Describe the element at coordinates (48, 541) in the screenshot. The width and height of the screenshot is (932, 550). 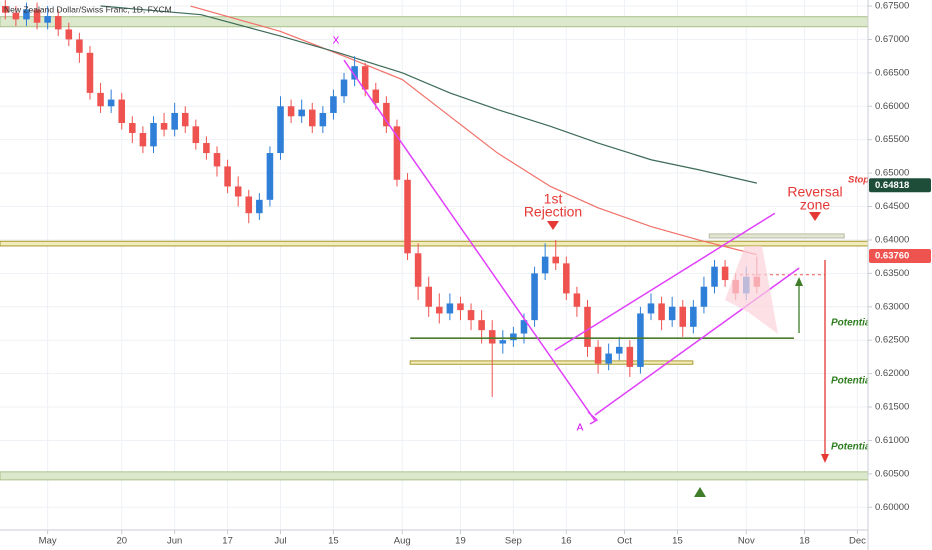
I see `x-tick-label: May` at that location.